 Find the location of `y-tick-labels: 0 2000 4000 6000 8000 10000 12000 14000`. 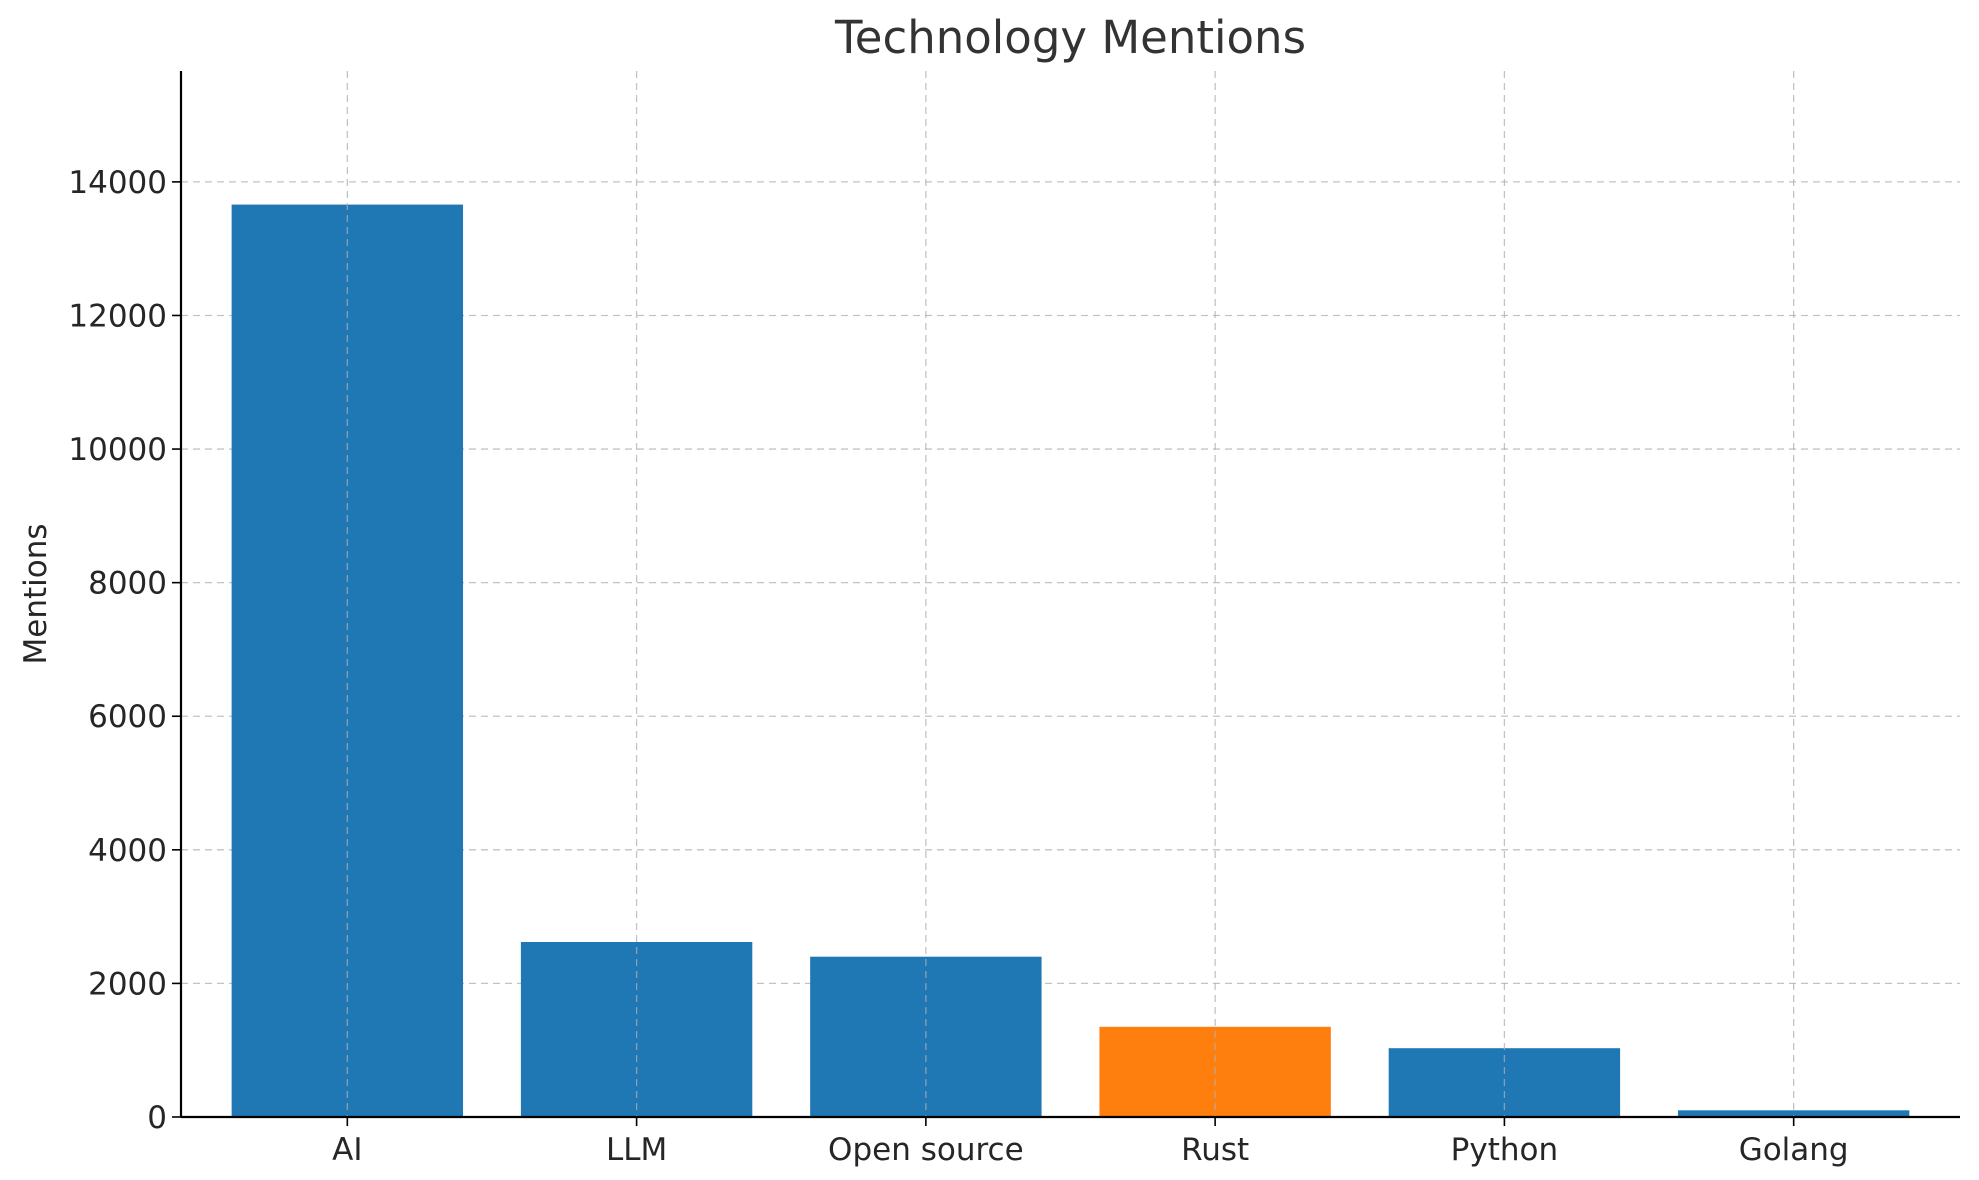

y-tick-labels: 0 2000 4000 6000 8000 10000 12000 14000 is located at coordinates (124, 650).